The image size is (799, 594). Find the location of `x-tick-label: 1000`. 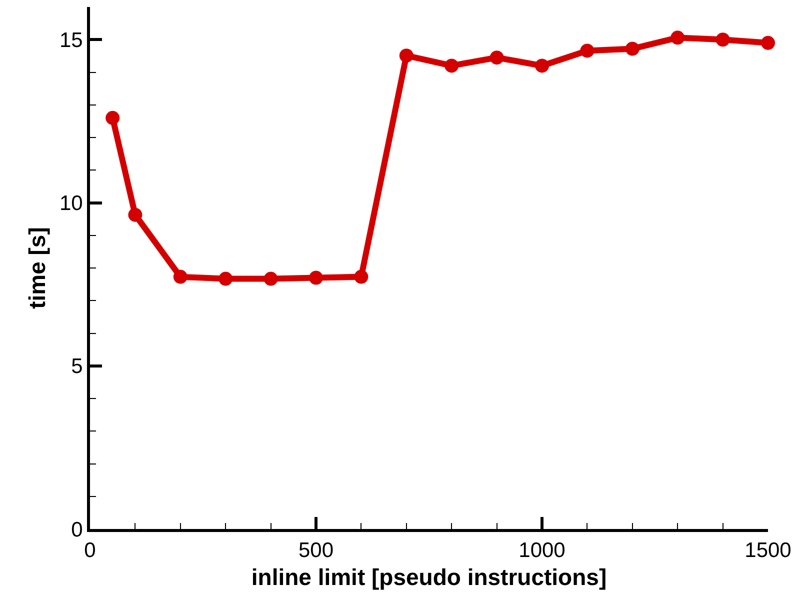

x-tick-label: 1000 is located at coordinates (542, 550).